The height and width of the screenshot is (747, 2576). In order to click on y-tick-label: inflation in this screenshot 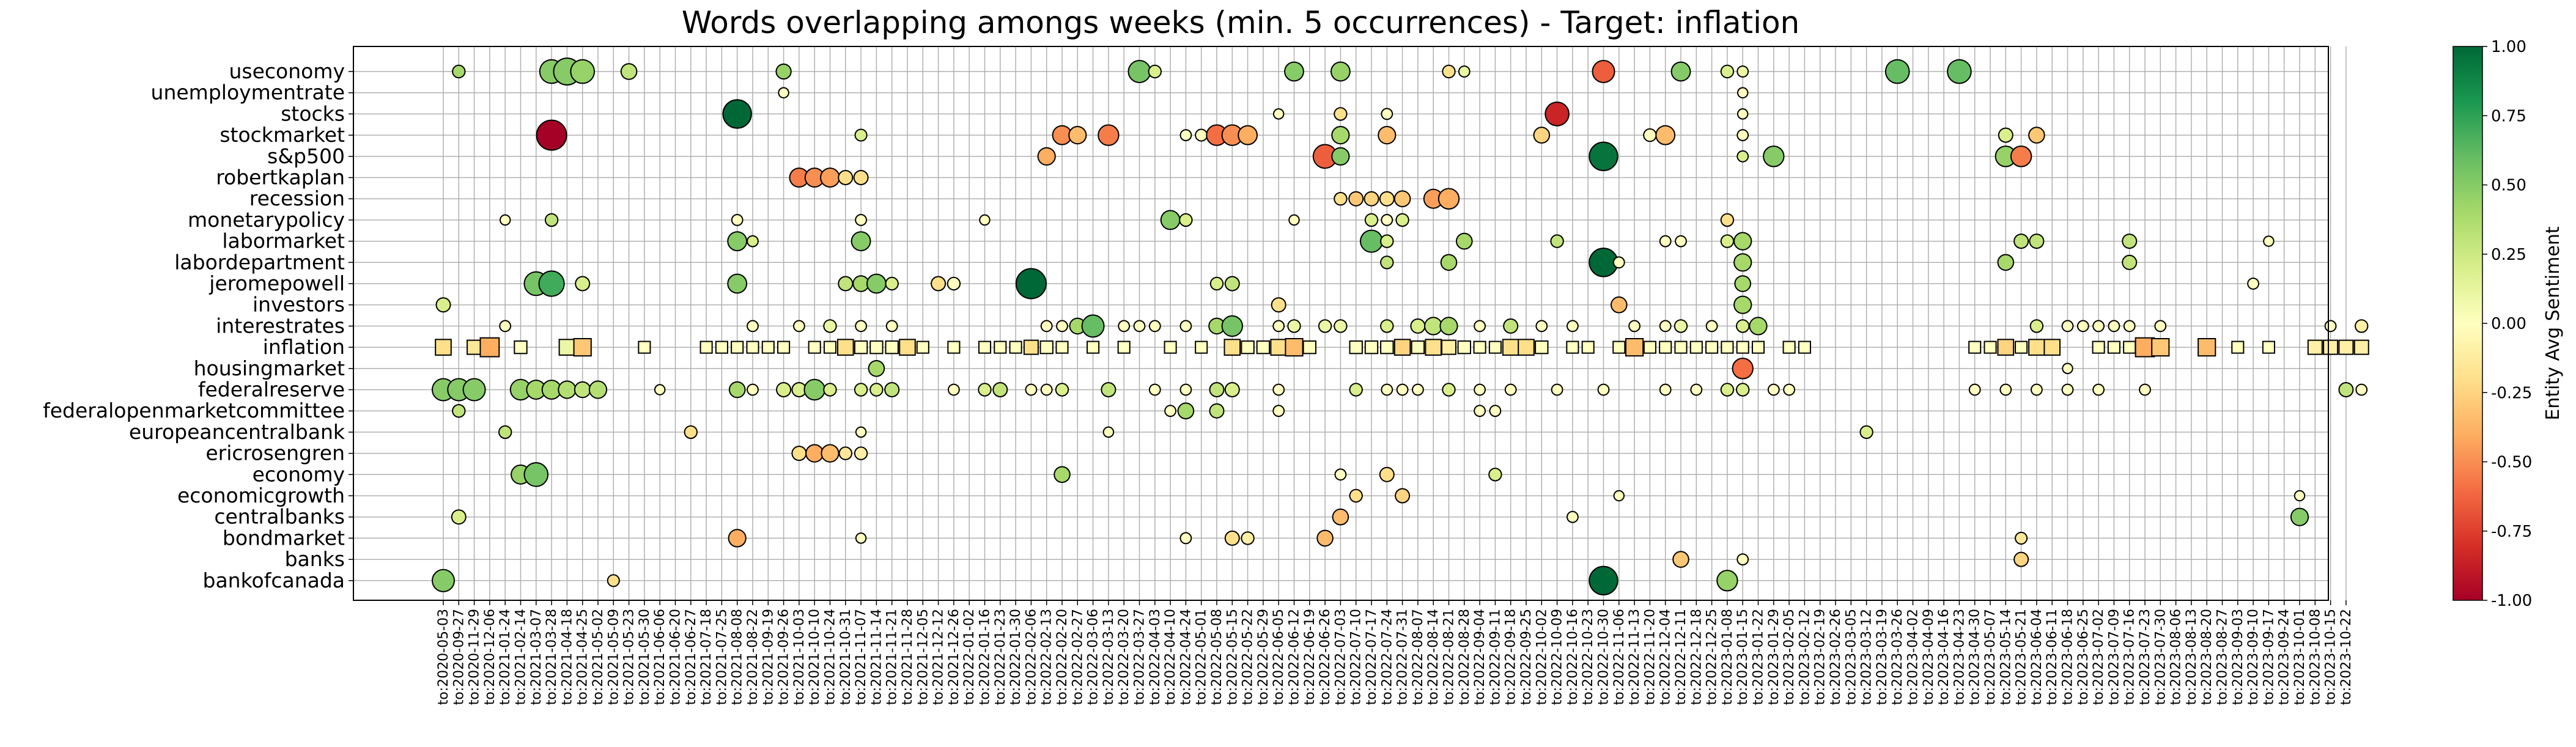, I will do `click(304, 347)`.